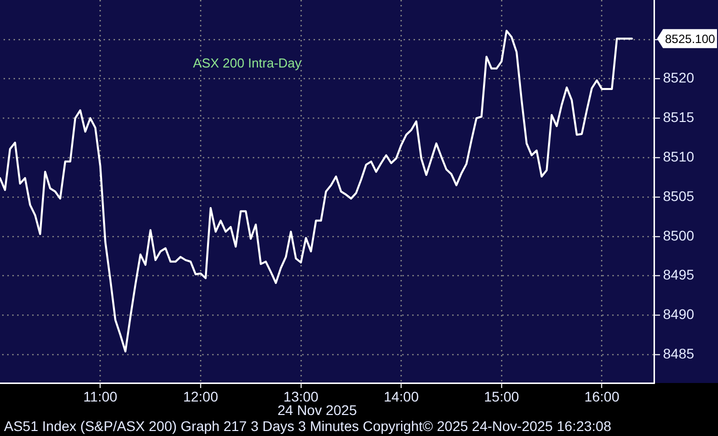 This screenshot has height=436, width=718. What do you see at coordinates (678, 235) in the screenshot?
I see `y-tick-label: 8500` at bounding box center [678, 235].